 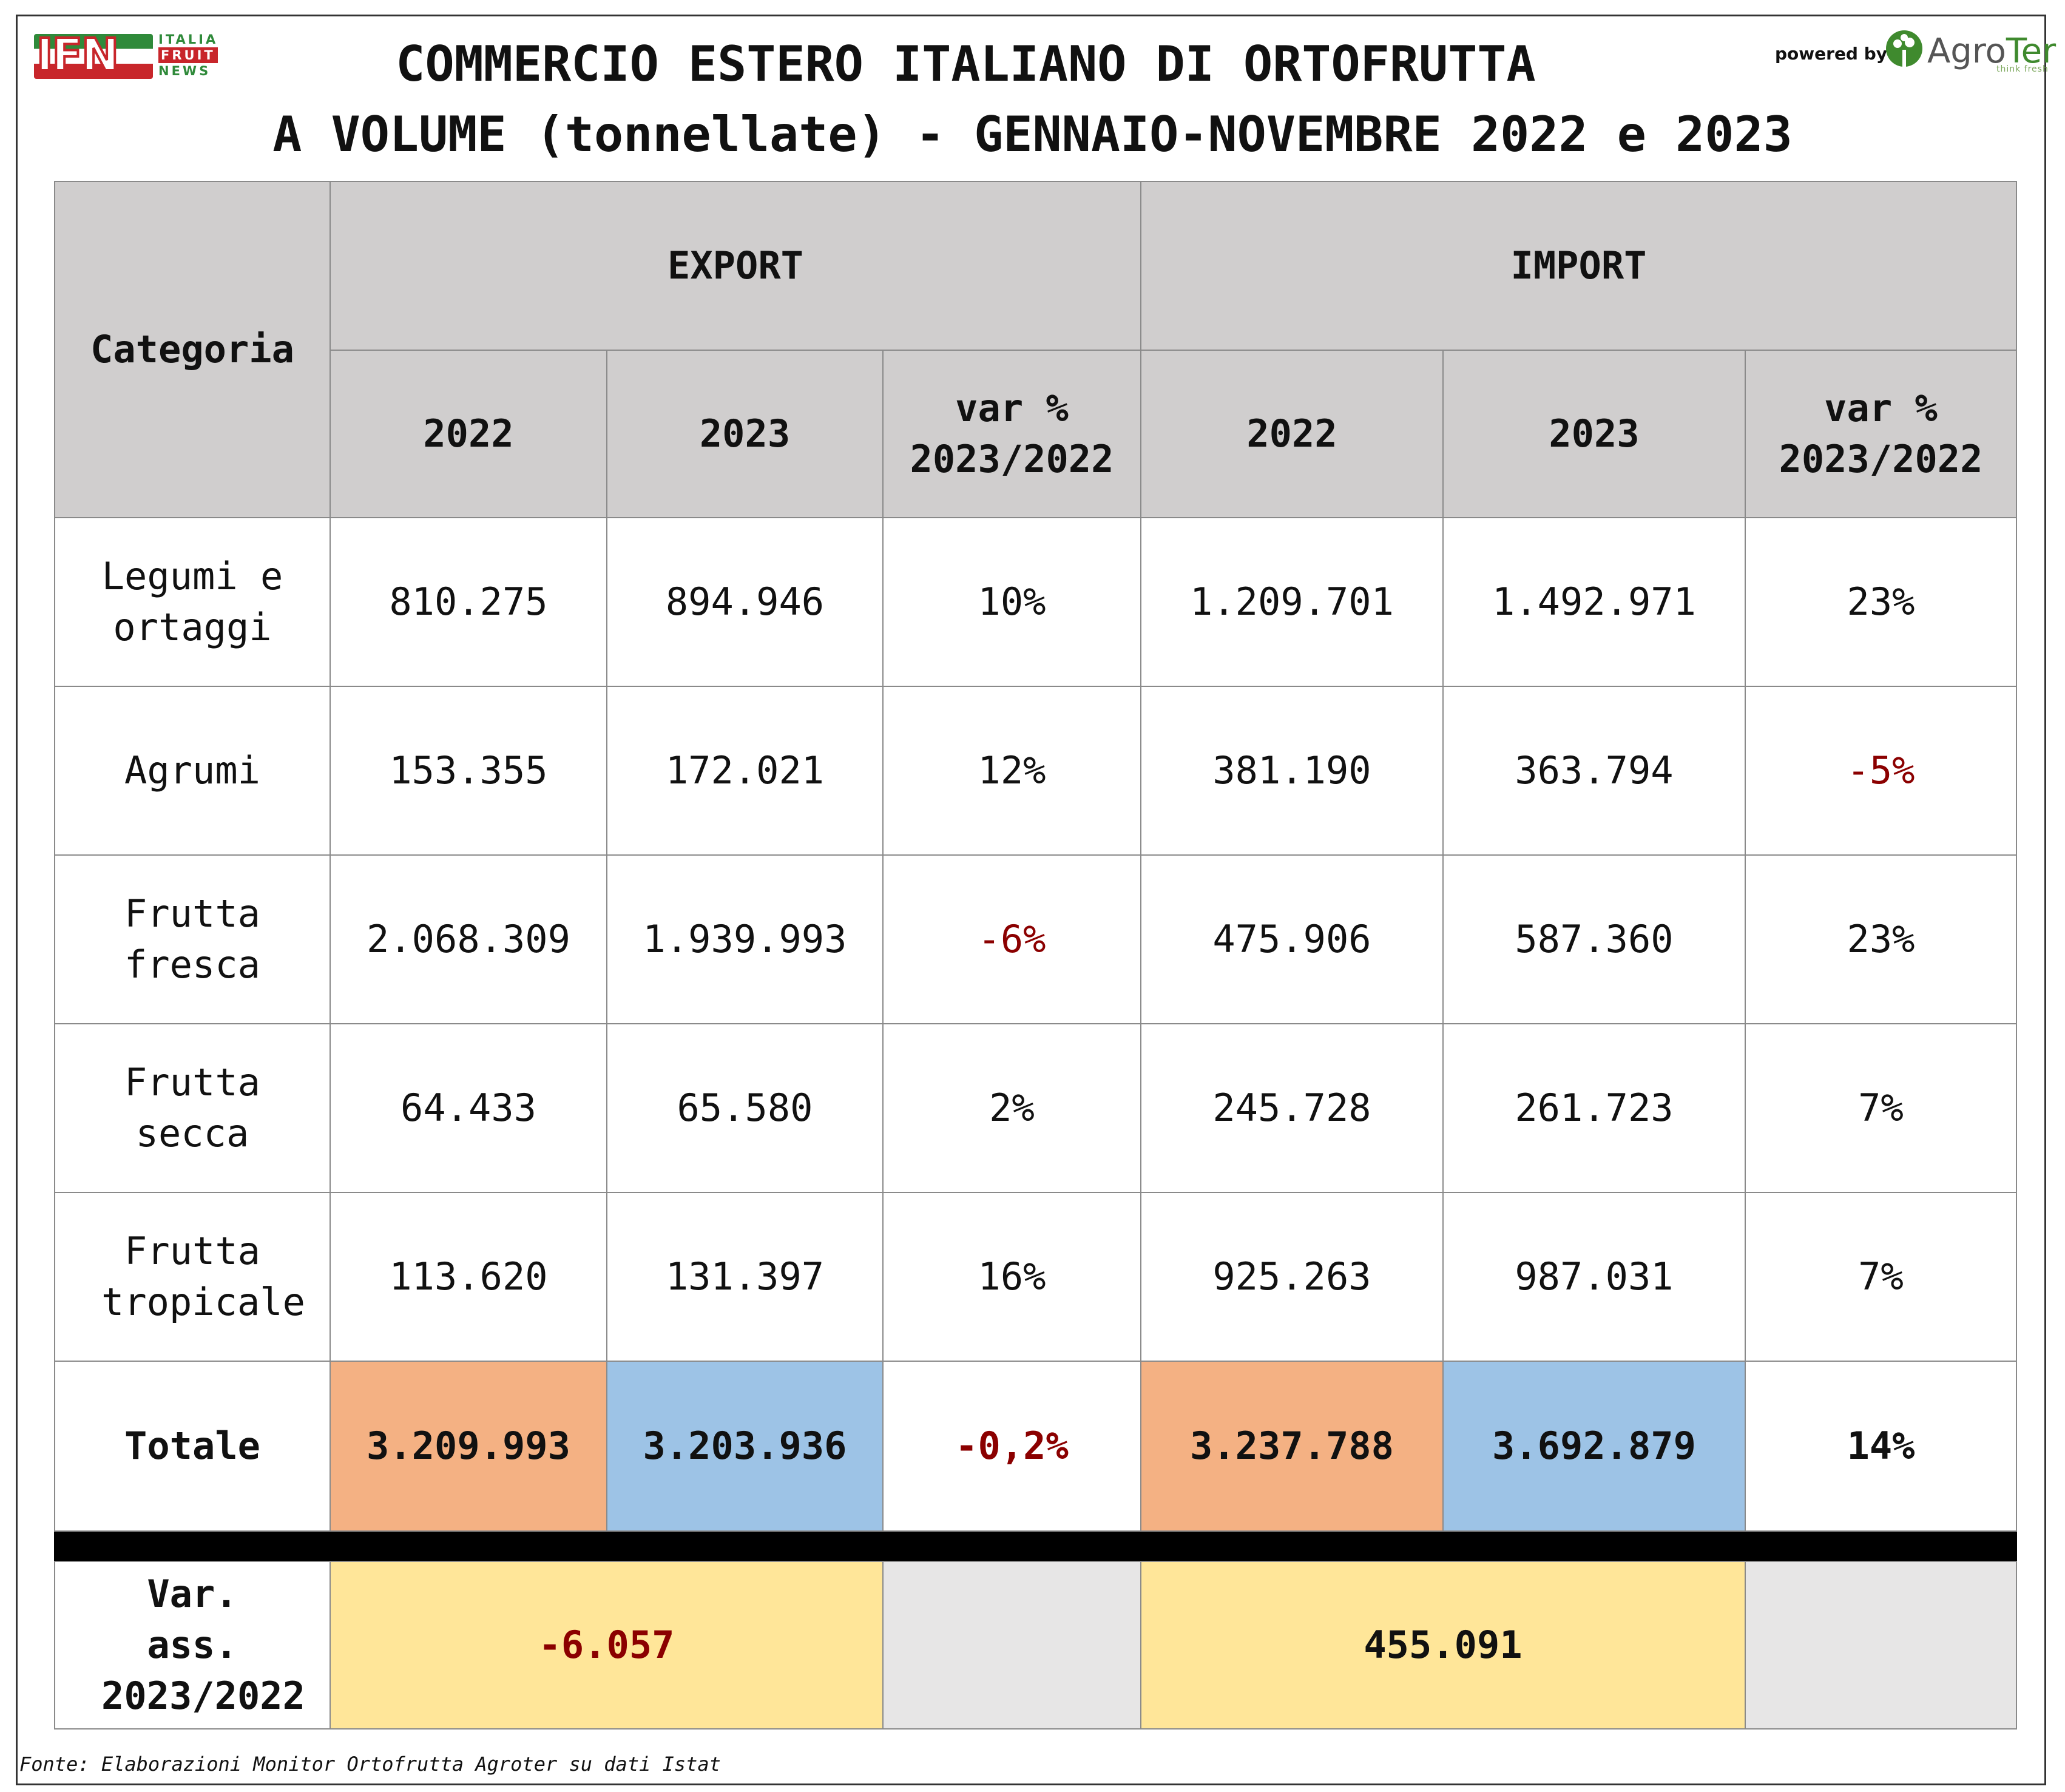 What do you see at coordinates (1292, 434) in the screenshot?
I see `header-import-2022: 2022` at bounding box center [1292, 434].